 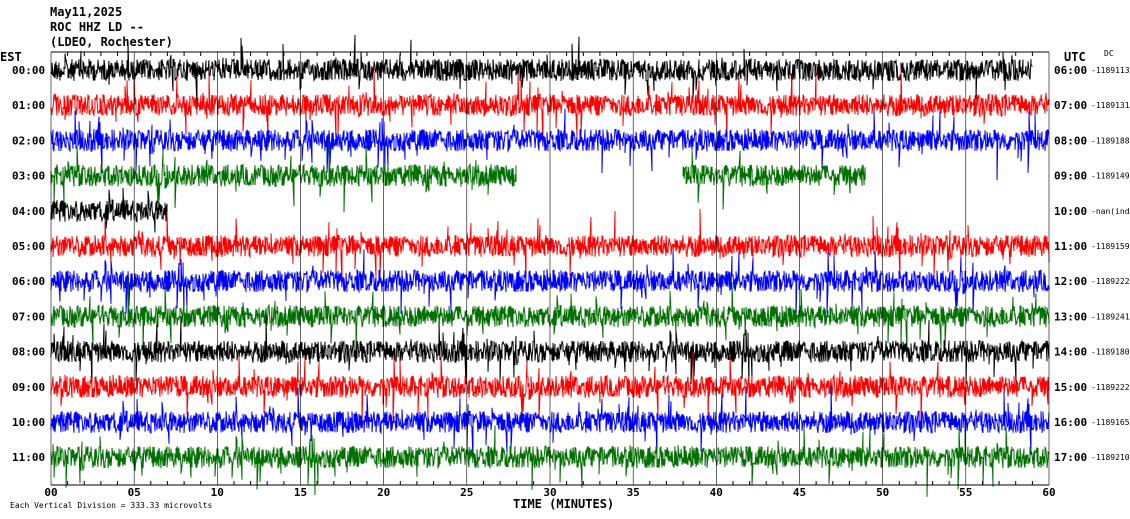 What do you see at coordinates (1070, 422) in the screenshot?
I see `utc-label-10: 16:00` at bounding box center [1070, 422].